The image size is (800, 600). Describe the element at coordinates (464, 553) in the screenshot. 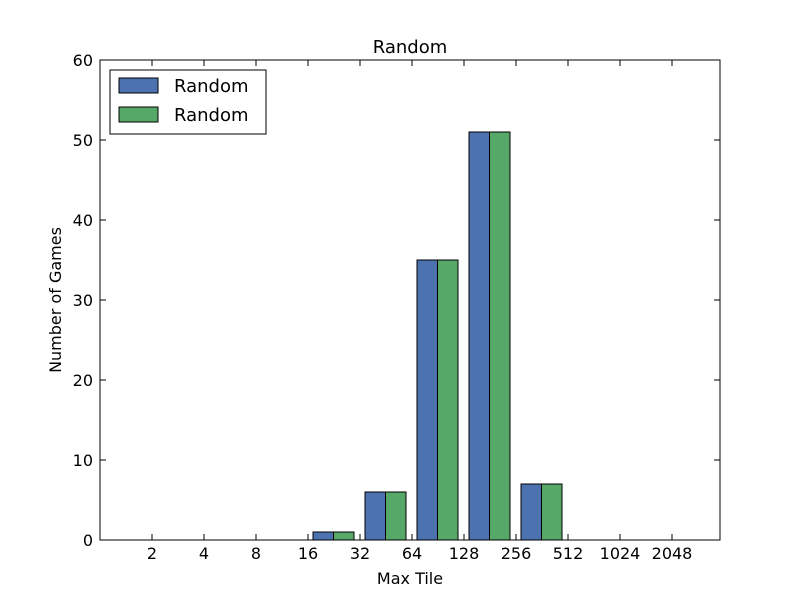

I see `x-tick-label-128: 128` at that location.